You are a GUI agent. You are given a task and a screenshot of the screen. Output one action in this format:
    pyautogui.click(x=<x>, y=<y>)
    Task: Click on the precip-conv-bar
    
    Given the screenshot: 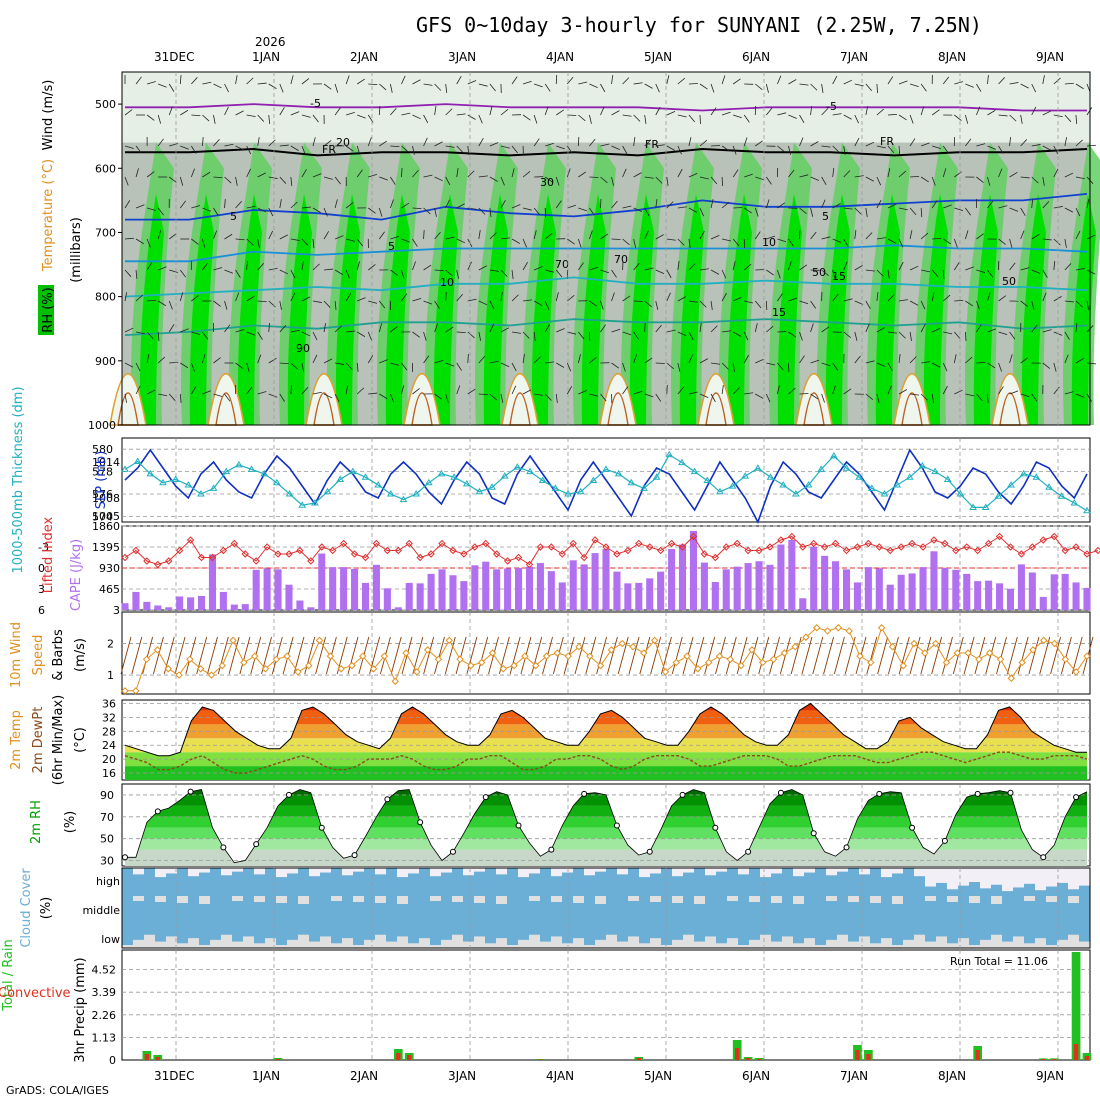 What is the action you would take?
    pyautogui.click(x=737, y=1054)
    